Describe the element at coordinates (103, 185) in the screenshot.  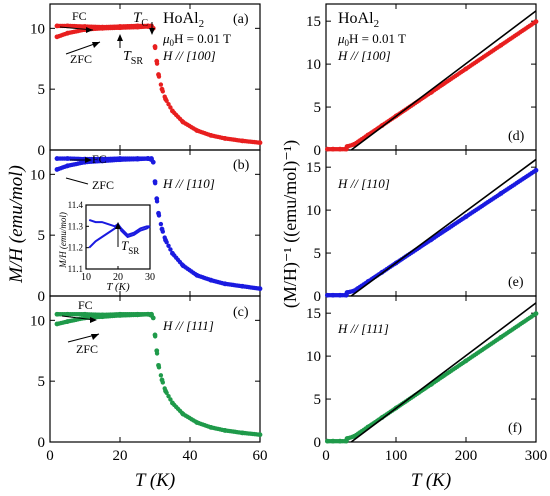
I see `zfc-label-b: ZFC` at that location.